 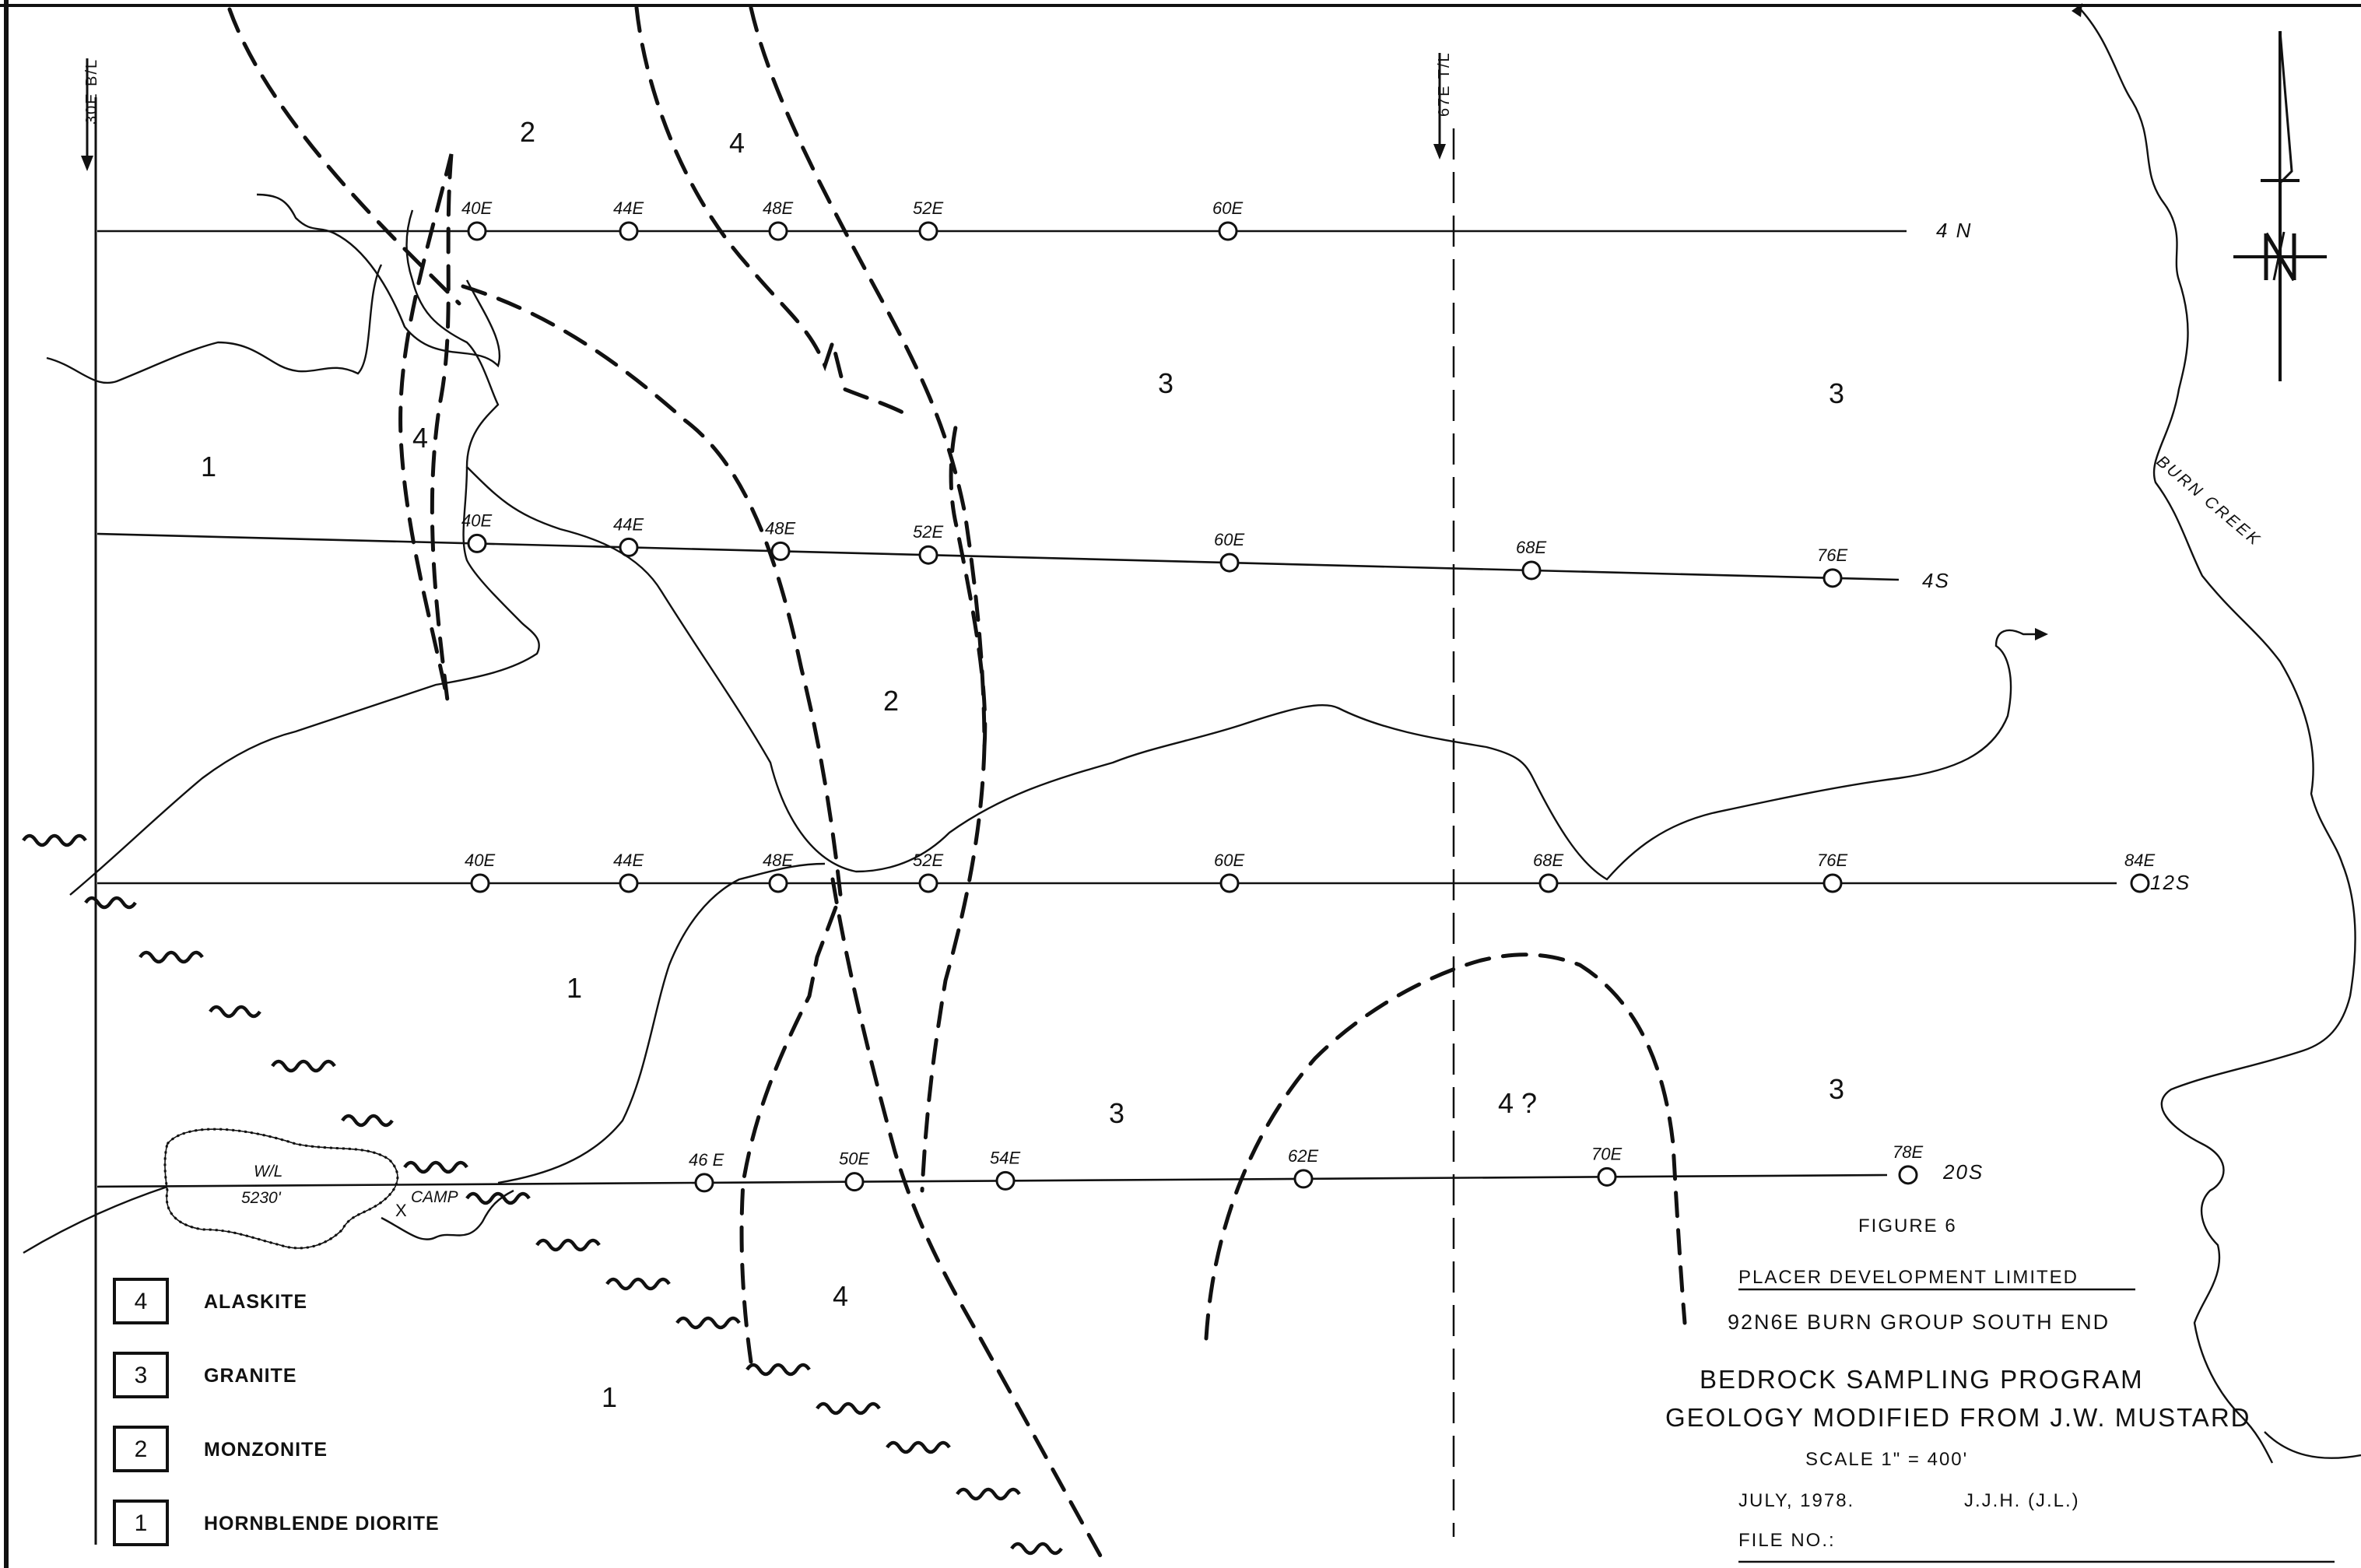 I want to click on legend-code: 2, so click(x=141, y=1449).